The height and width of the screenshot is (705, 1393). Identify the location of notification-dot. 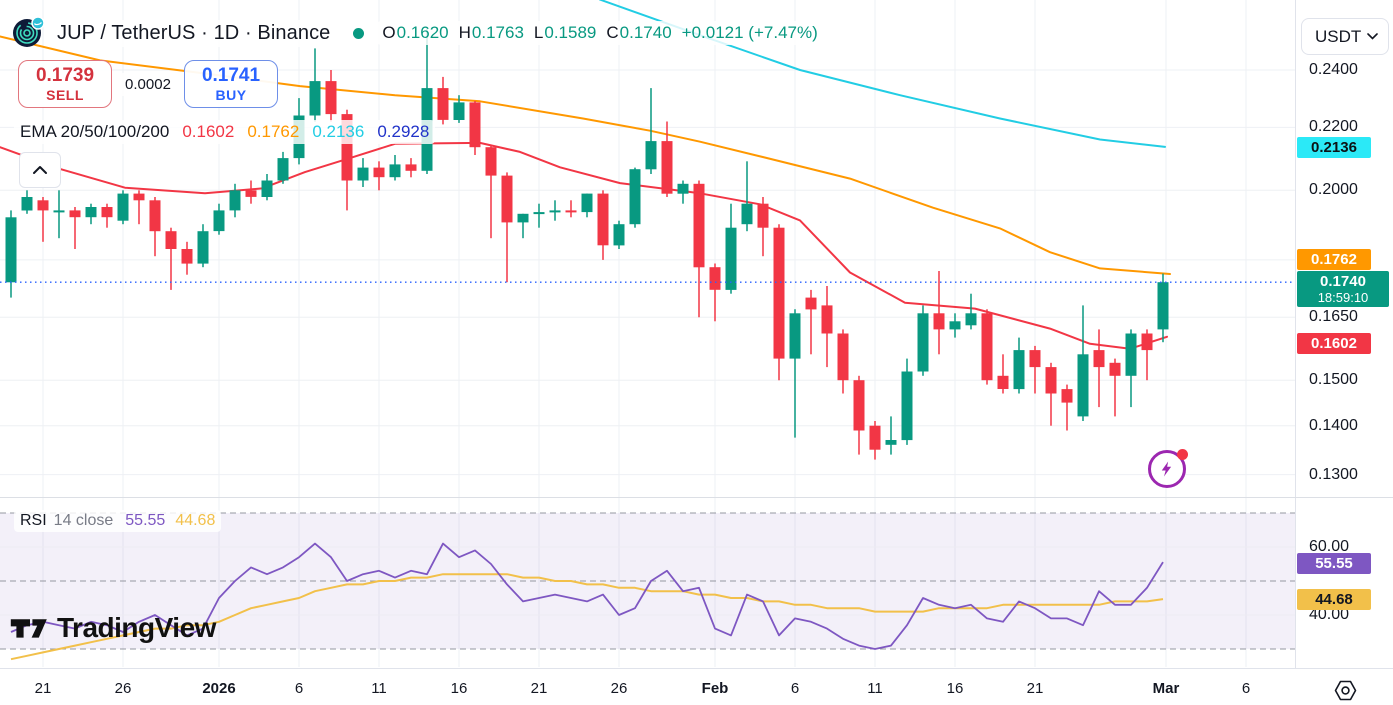
(1182, 454).